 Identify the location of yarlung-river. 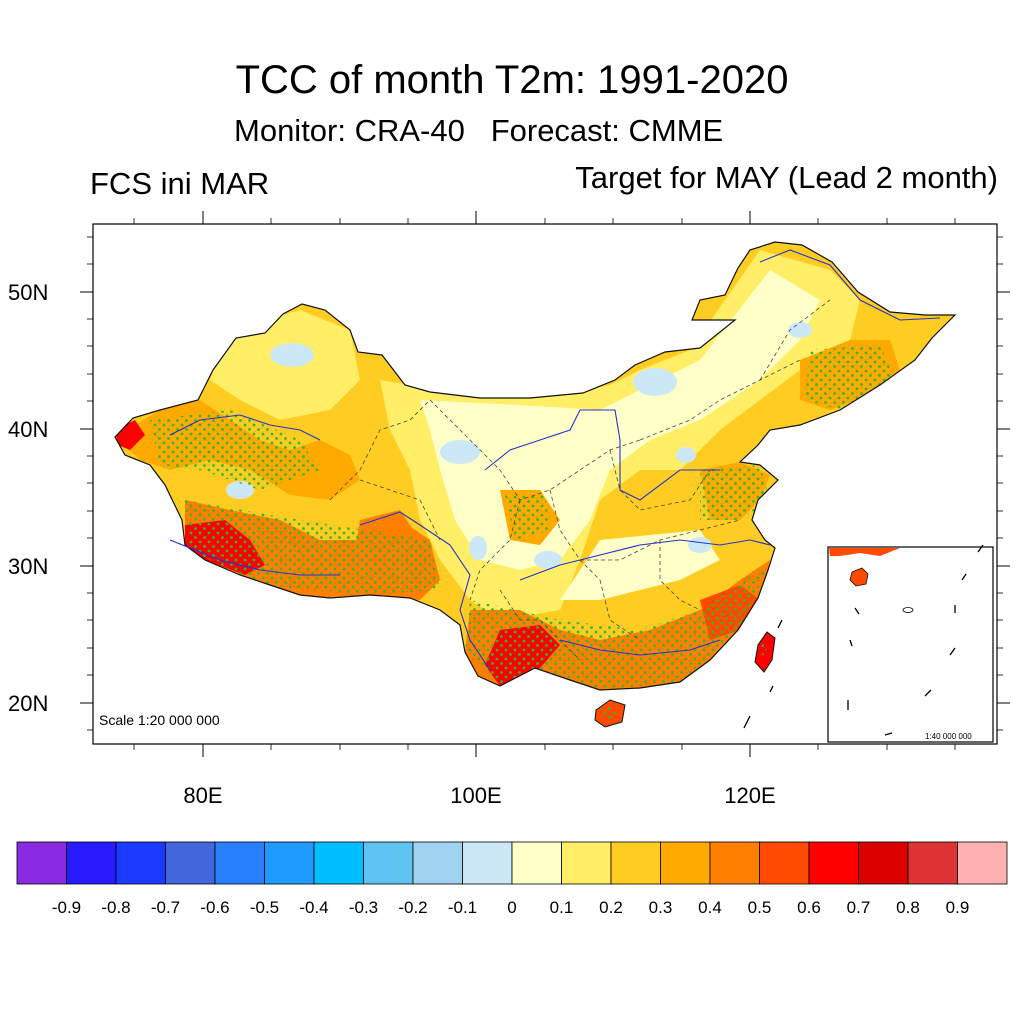
(254, 557).